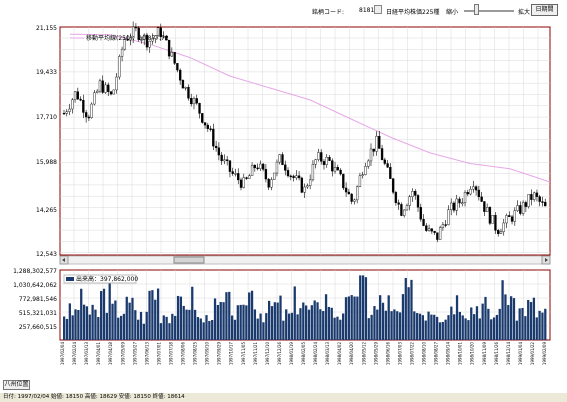 This screenshot has height=402, width=567. Describe the element at coordinates (476, 9) in the screenshot. I see `zoom-slider-thumb` at that location.